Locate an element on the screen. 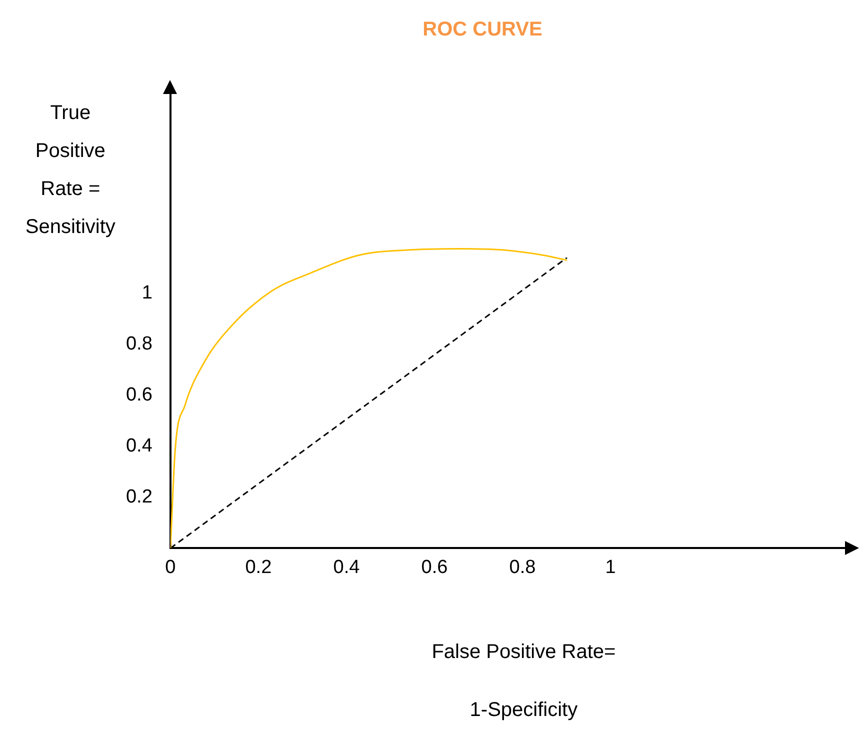 The width and height of the screenshot is (865, 745). y-axis-title: True Positive Rate = Sensitivity is located at coordinates (70, 170).